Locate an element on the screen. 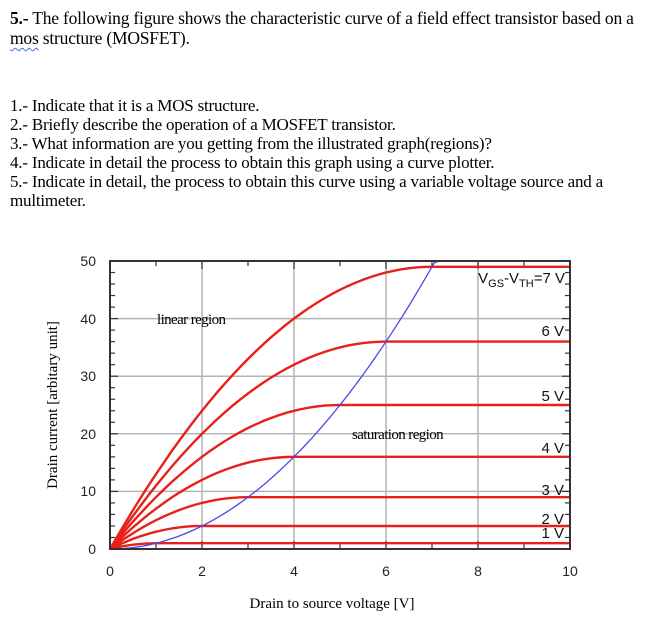 This screenshot has width=656, height=618. label-5v: 5 V is located at coordinates (552, 396).